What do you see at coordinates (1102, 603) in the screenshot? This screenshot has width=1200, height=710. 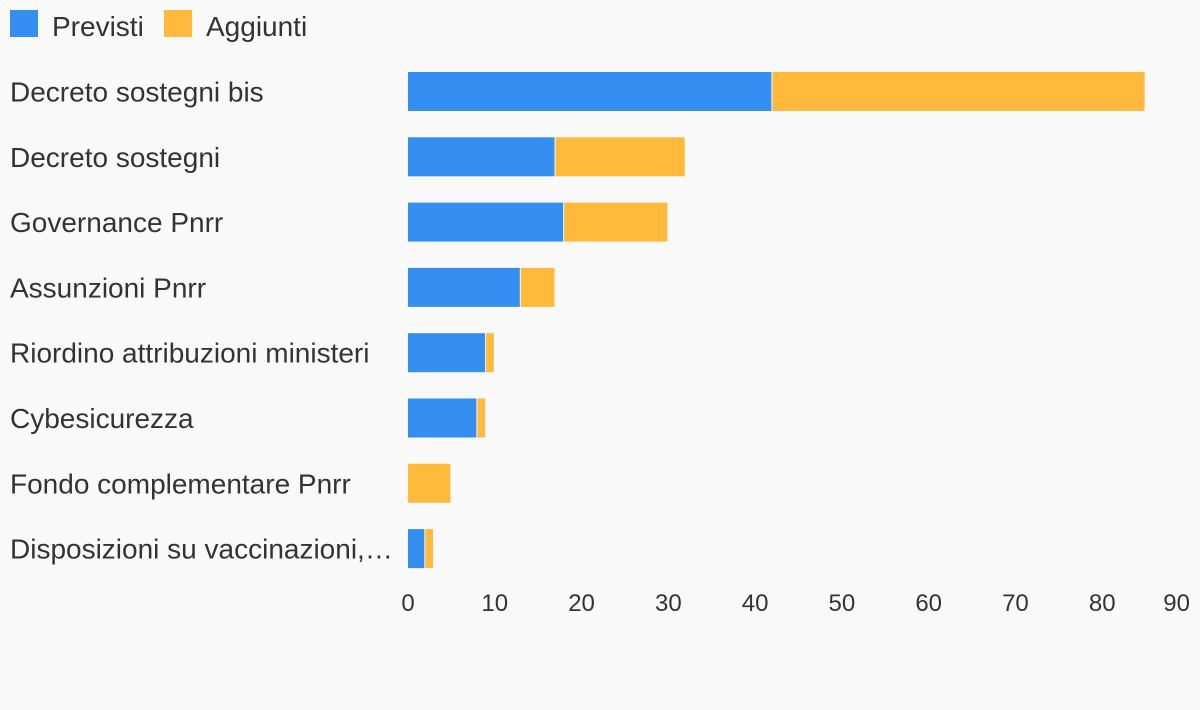 I see `x-tick-label: 80` at bounding box center [1102, 603].